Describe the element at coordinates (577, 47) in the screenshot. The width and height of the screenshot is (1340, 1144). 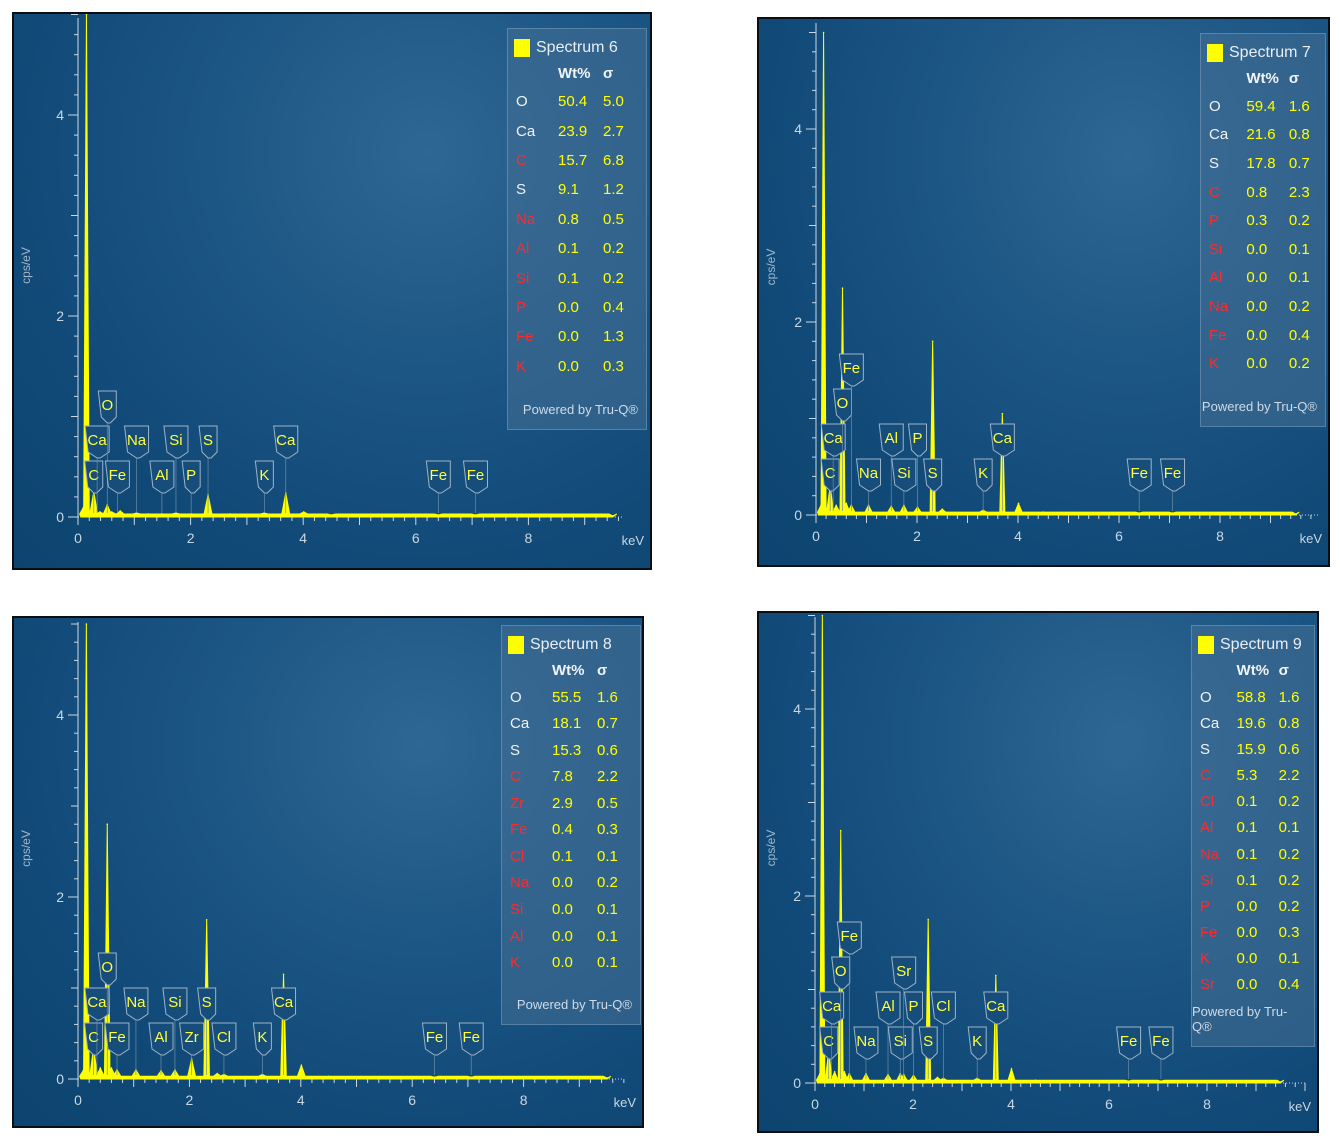
I see `legend-title: Spectrum 6` at that location.